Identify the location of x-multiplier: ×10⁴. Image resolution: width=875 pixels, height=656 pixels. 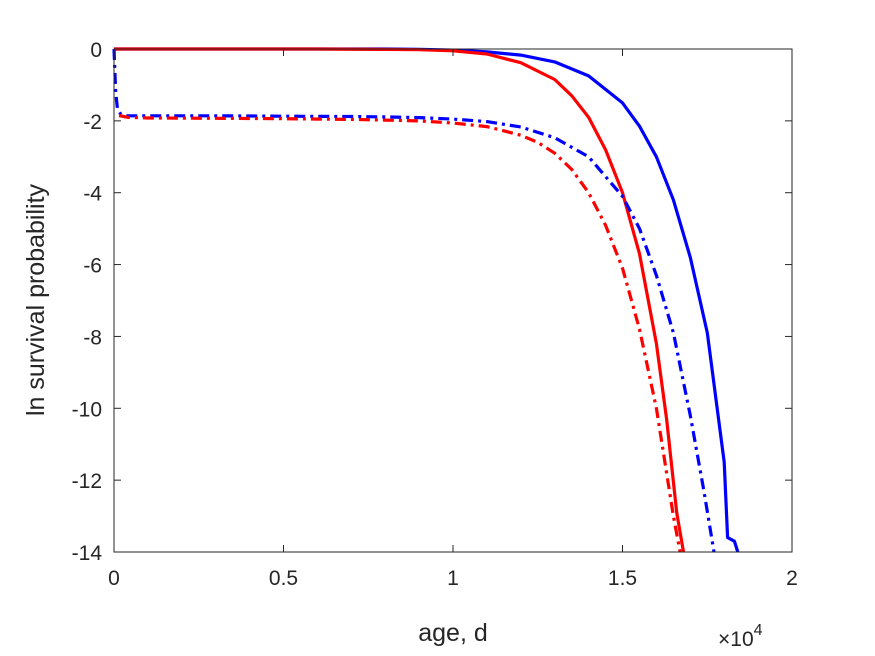
(740, 636).